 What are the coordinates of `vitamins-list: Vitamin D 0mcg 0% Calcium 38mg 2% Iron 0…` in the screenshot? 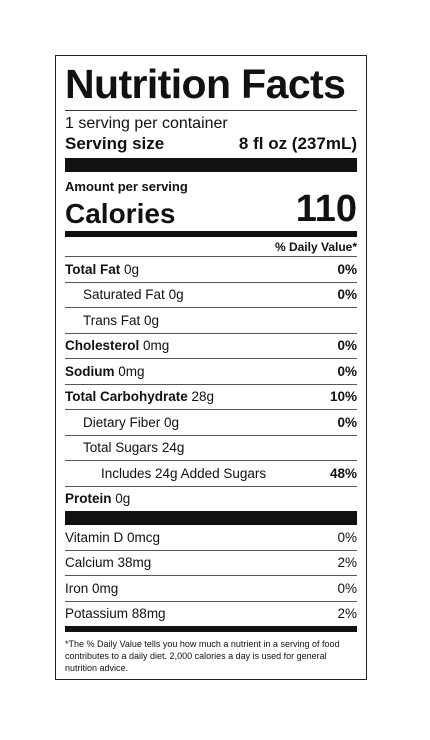 It's located at (211, 575).